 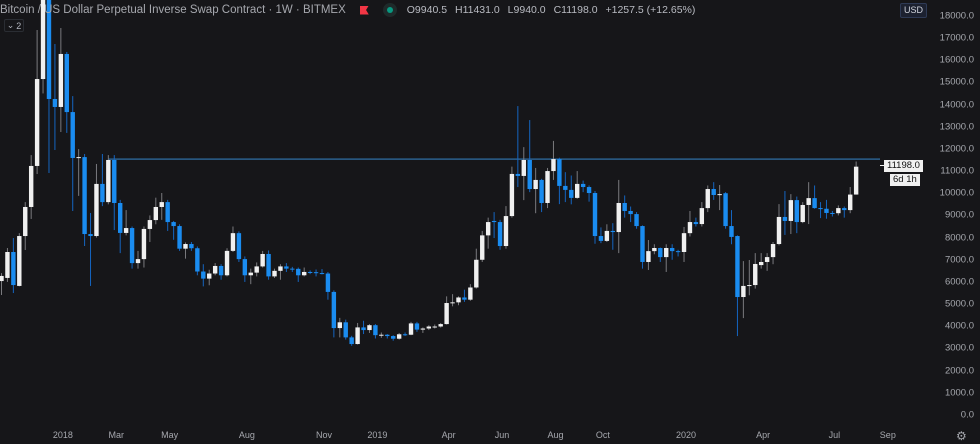 What do you see at coordinates (959, 260) in the screenshot?
I see `y-tick-label: 7000.0` at bounding box center [959, 260].